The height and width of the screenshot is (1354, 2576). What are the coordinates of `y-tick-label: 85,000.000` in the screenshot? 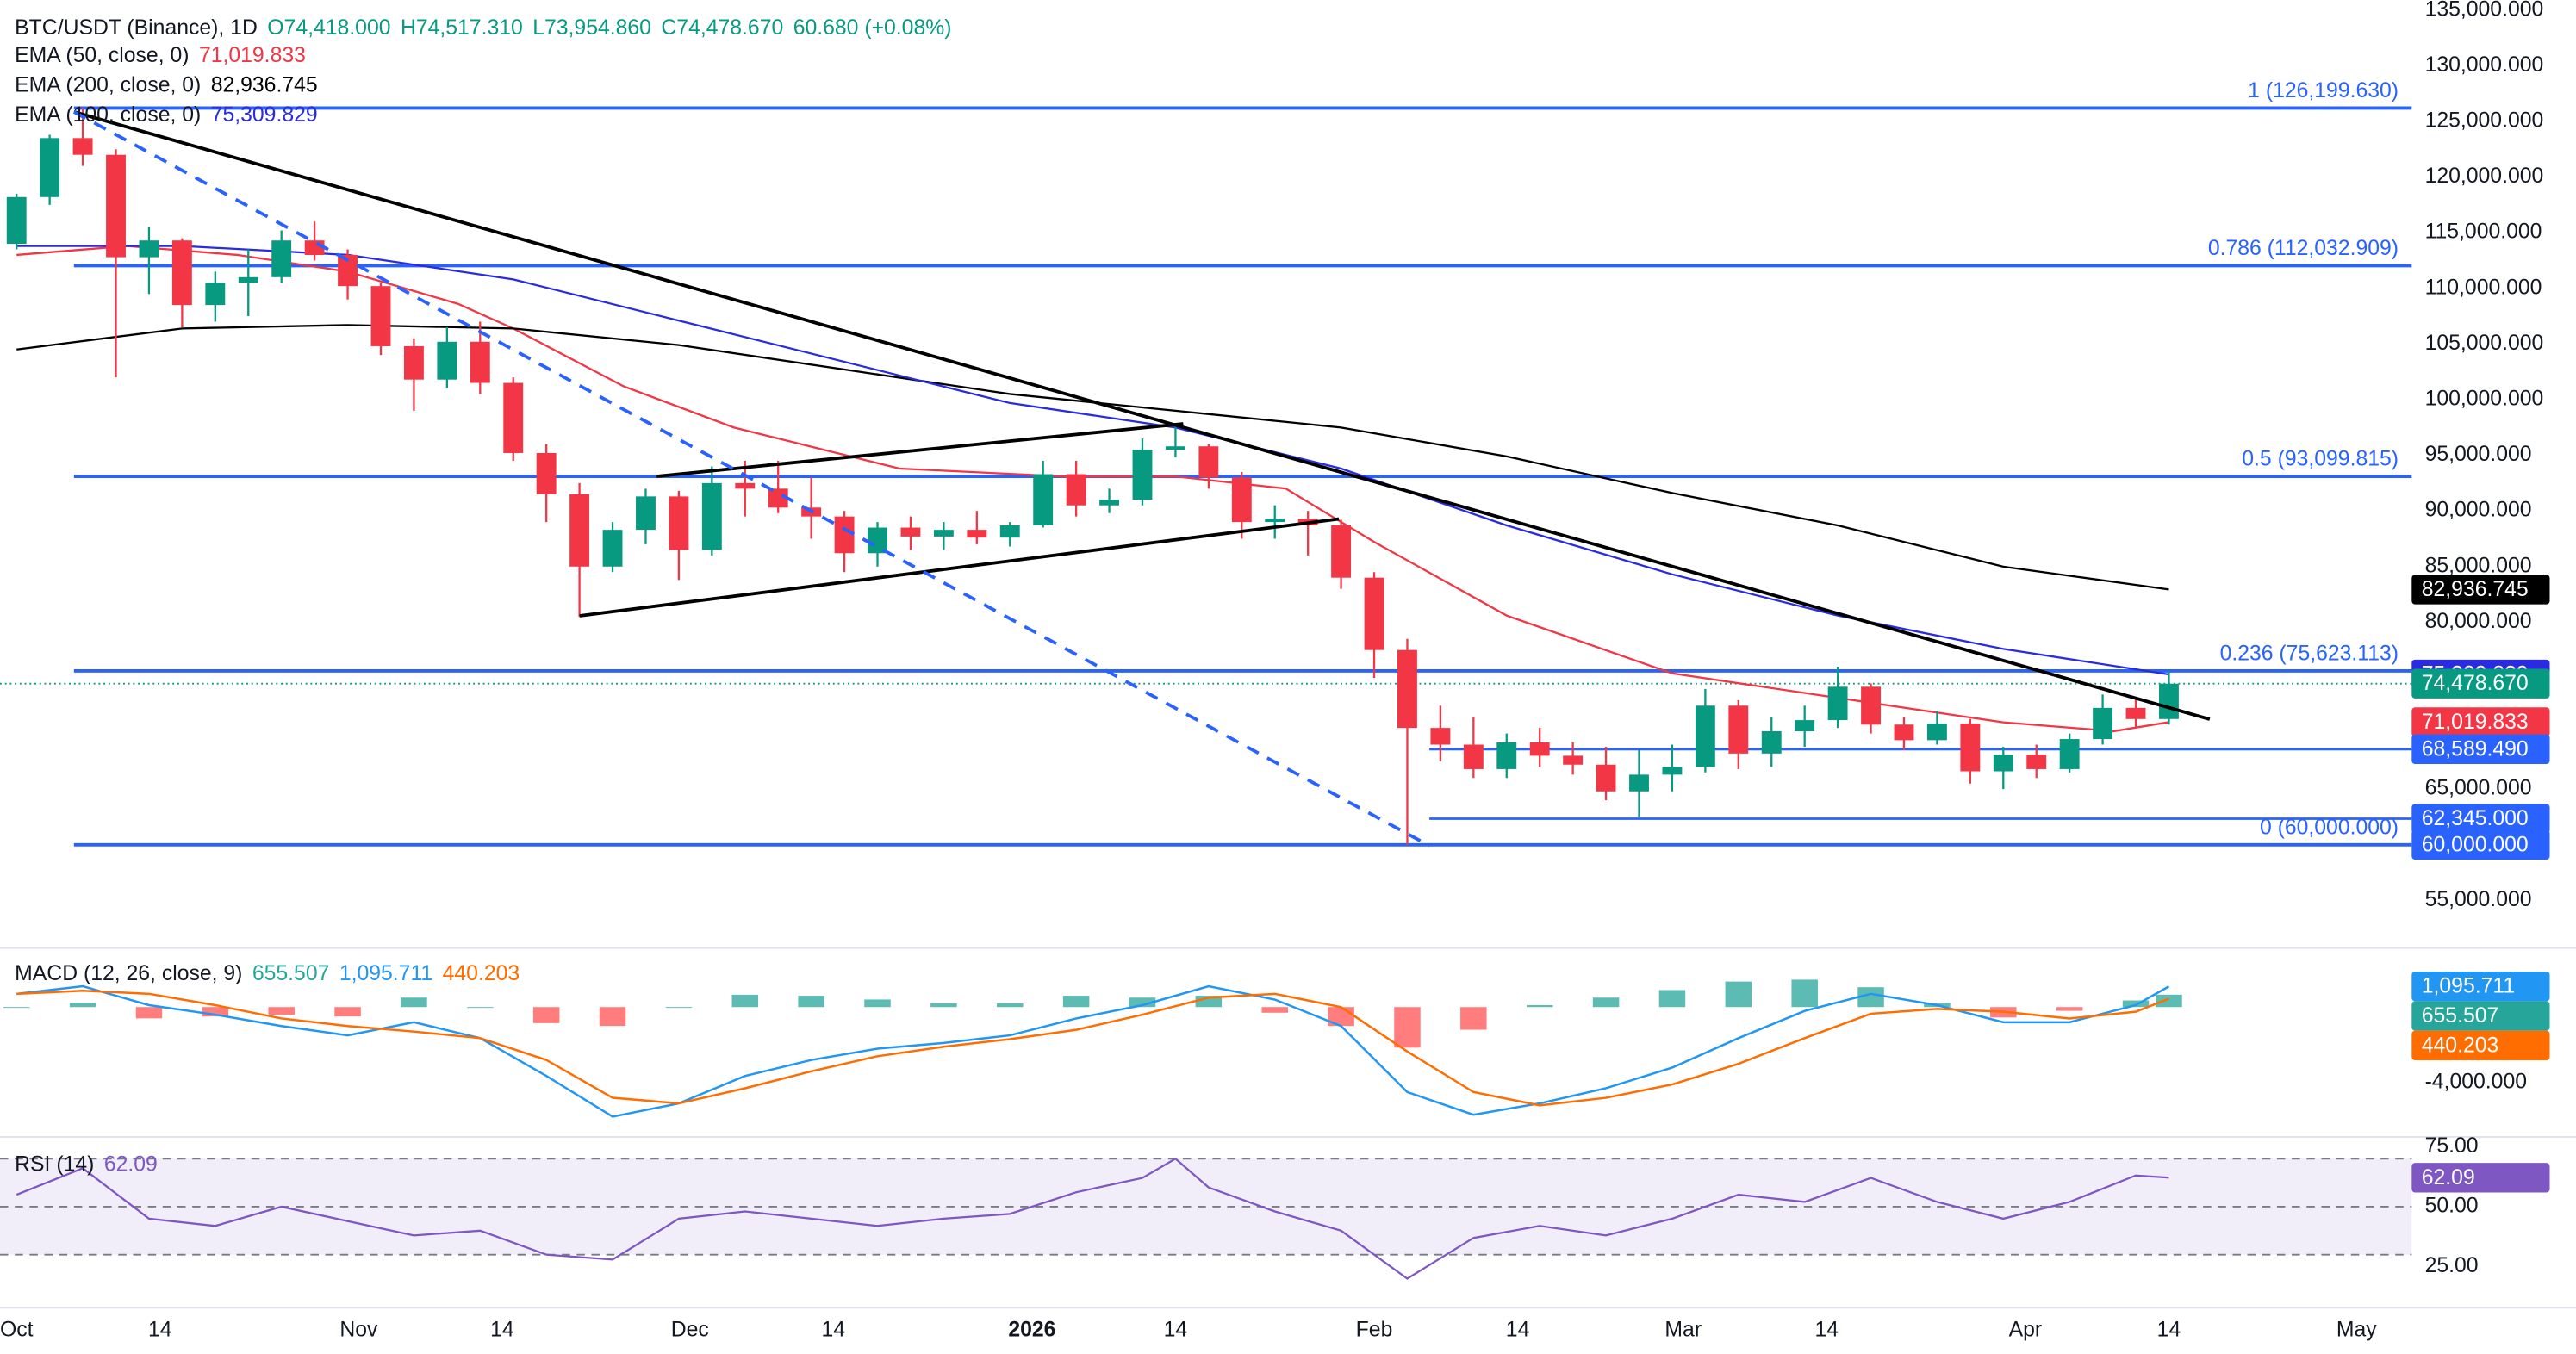 It's located at (2479, 565).